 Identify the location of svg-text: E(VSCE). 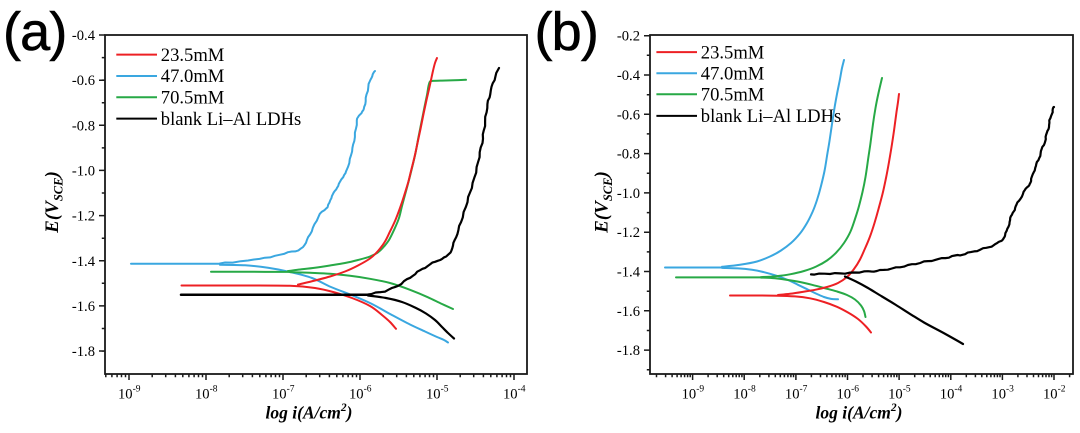
(54, 202).